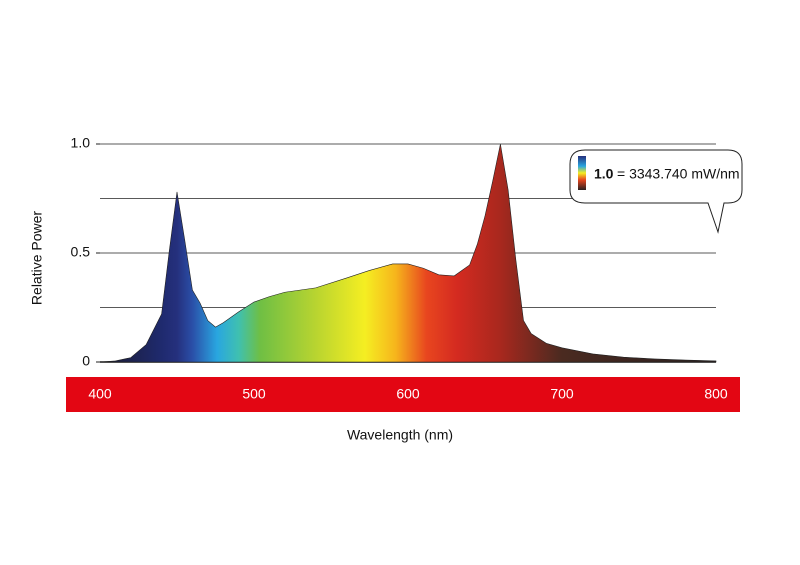 The width and height of the screenshot is (800, 565). I want to click on callout, so click(656, 191).